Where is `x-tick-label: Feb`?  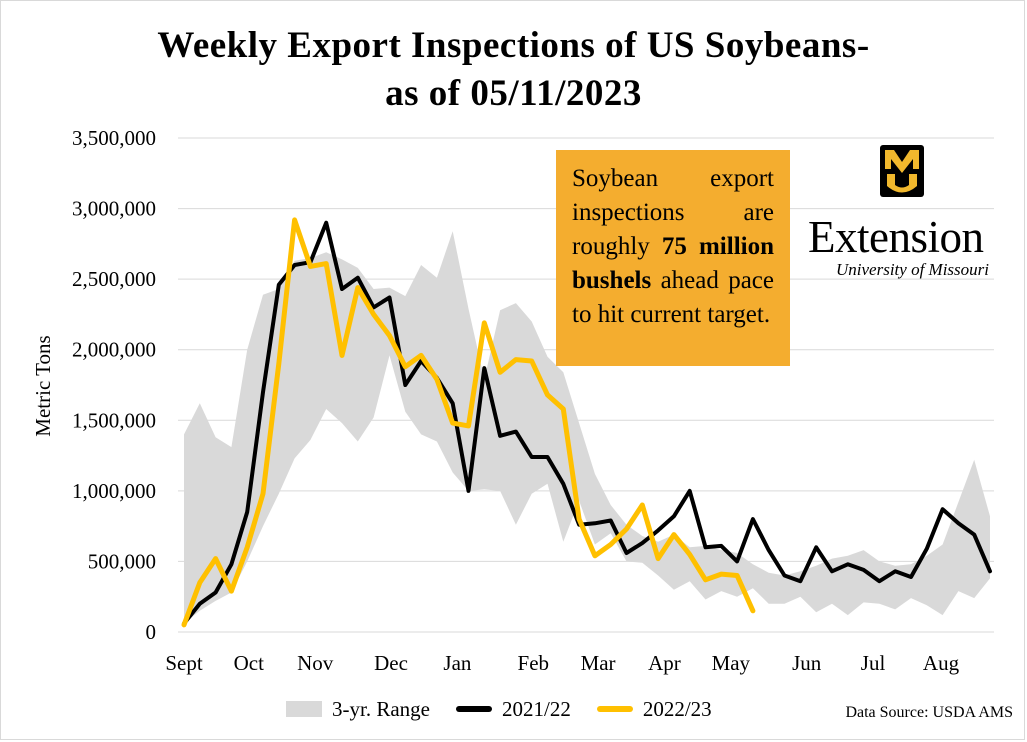 x-tick-label: Feb is located at coordinates (534, 663).